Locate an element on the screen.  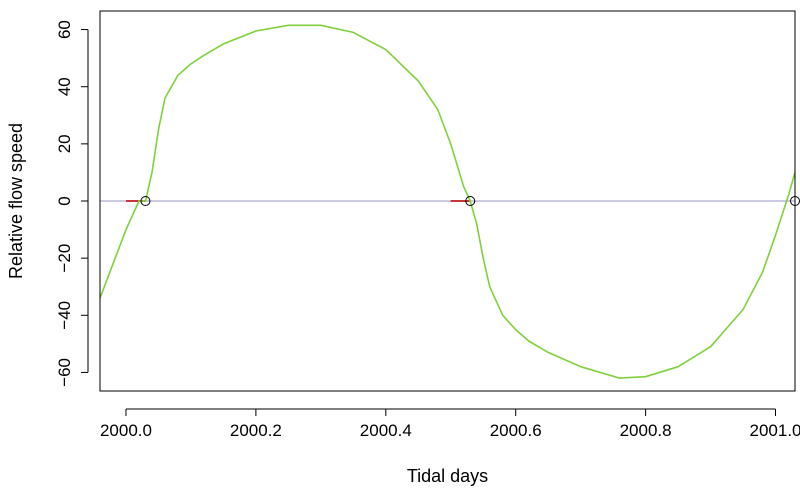
x-axis-title: Tidal days is located at coordinates (447, 476).